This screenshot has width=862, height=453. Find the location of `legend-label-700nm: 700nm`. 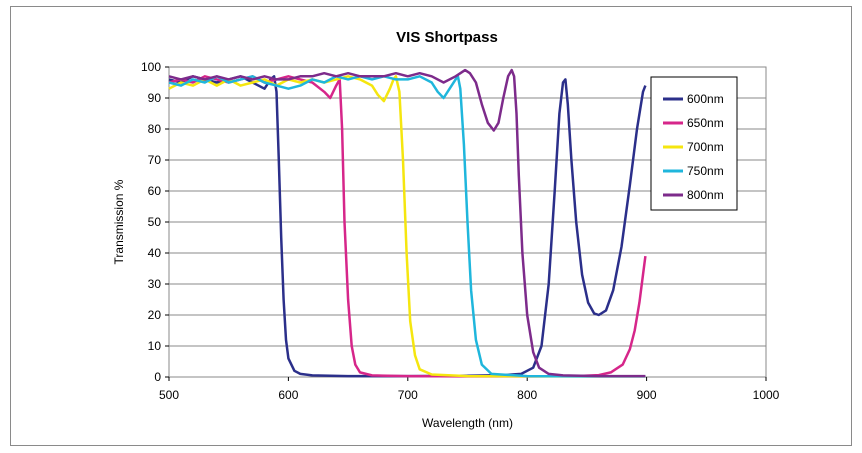

legend-label-700nm: 700nm is located at coordinates (705, 147).